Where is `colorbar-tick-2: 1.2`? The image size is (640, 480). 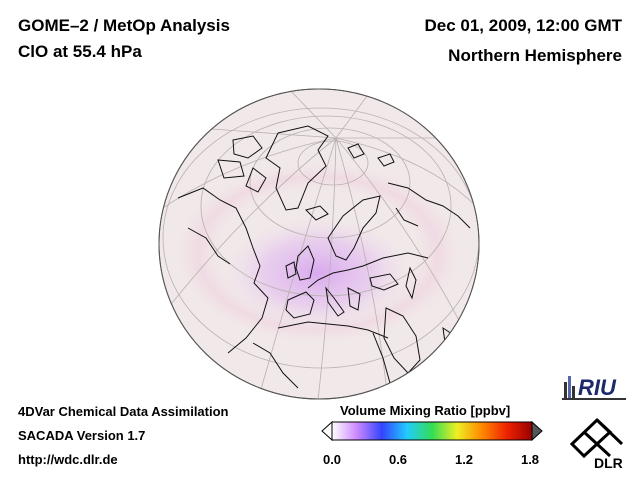 colorbar-tick-2: 1.2 is located at coordinates (464, 459).